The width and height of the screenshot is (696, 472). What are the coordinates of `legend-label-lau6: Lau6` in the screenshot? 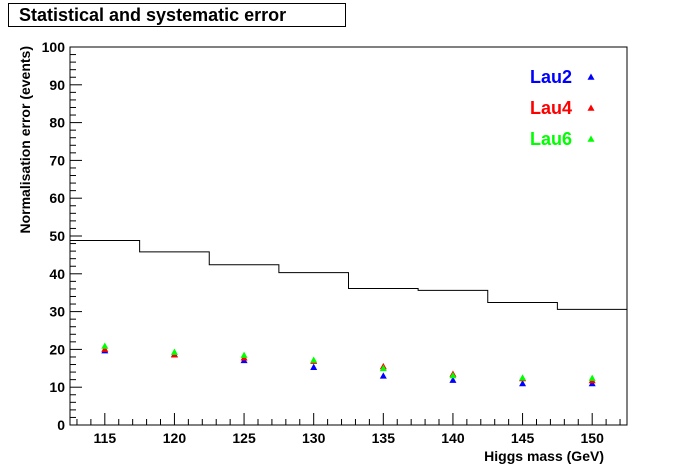 It's located at (551, 139).